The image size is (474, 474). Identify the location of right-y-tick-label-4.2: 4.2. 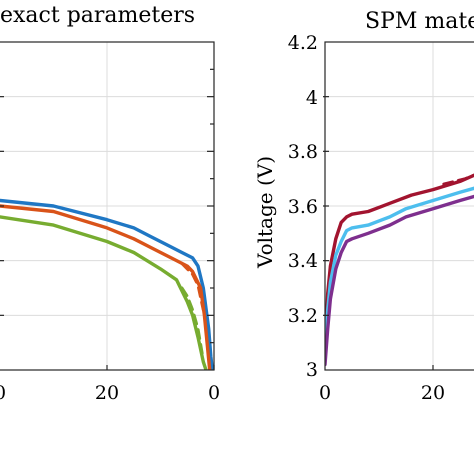
(303, 43).